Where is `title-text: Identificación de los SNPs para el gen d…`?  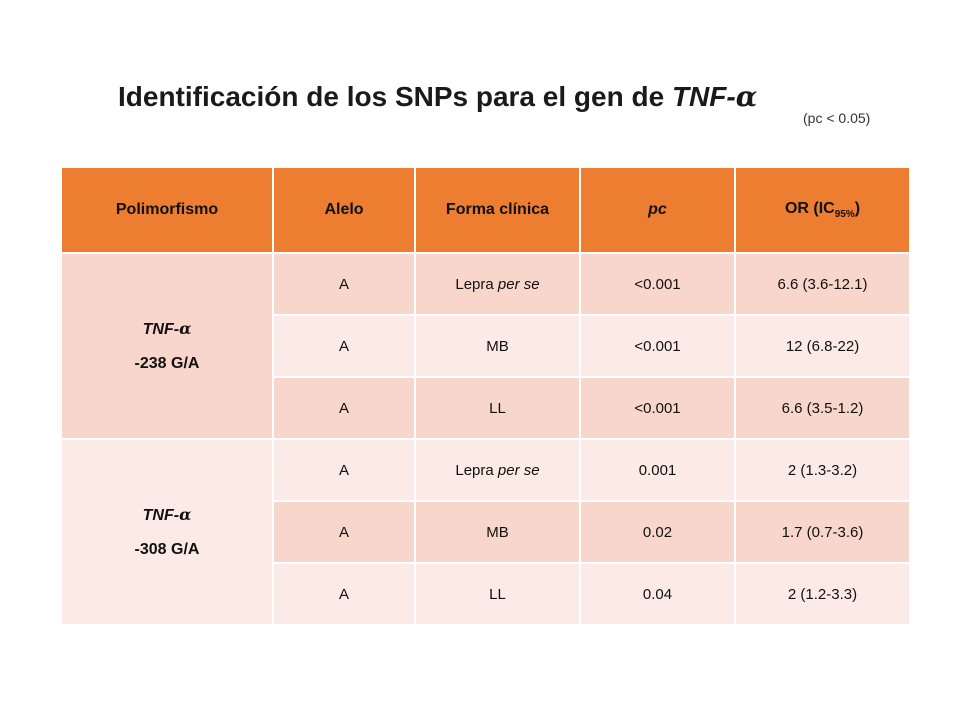 title-text: Identificación de los SNPs para el gen d… is located at coordinates (395, 96).